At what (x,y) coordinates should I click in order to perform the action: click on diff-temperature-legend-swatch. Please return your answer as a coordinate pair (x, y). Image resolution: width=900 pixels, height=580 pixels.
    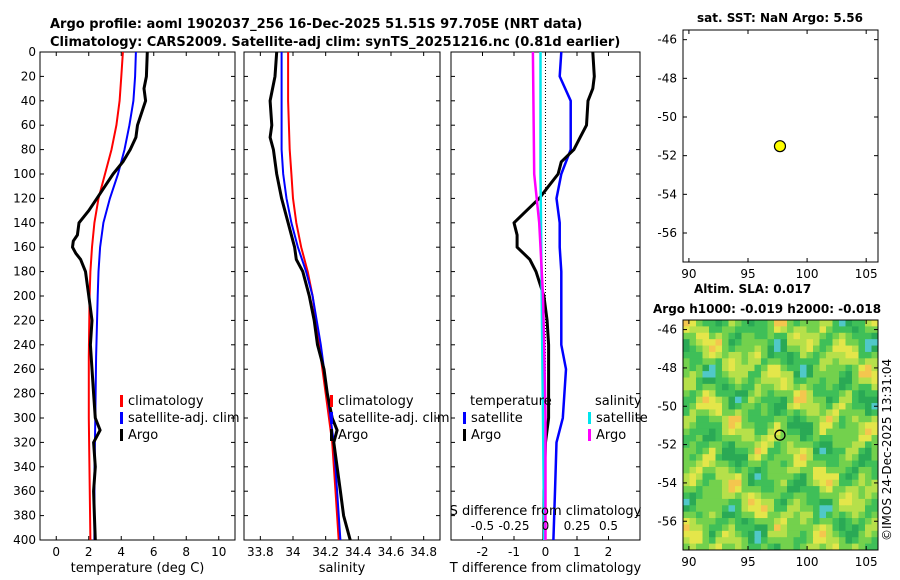
    Looking at the image, I should click on (464, 418).